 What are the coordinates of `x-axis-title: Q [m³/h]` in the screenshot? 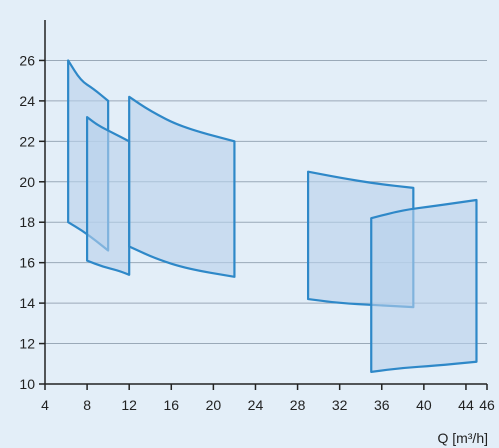 It's located at (462, 438).